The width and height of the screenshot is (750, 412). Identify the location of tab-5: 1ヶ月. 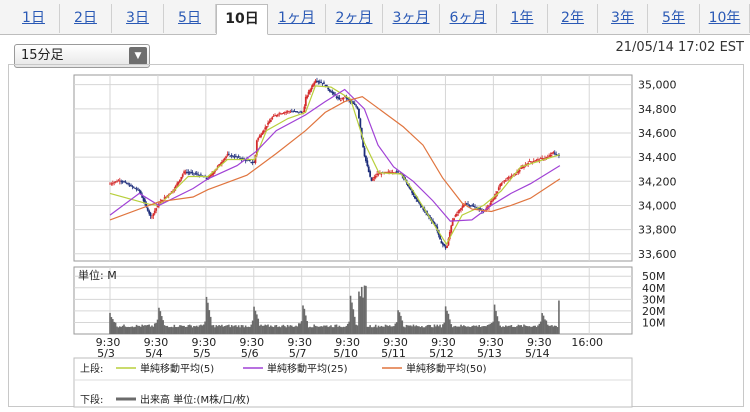
(297, 18).